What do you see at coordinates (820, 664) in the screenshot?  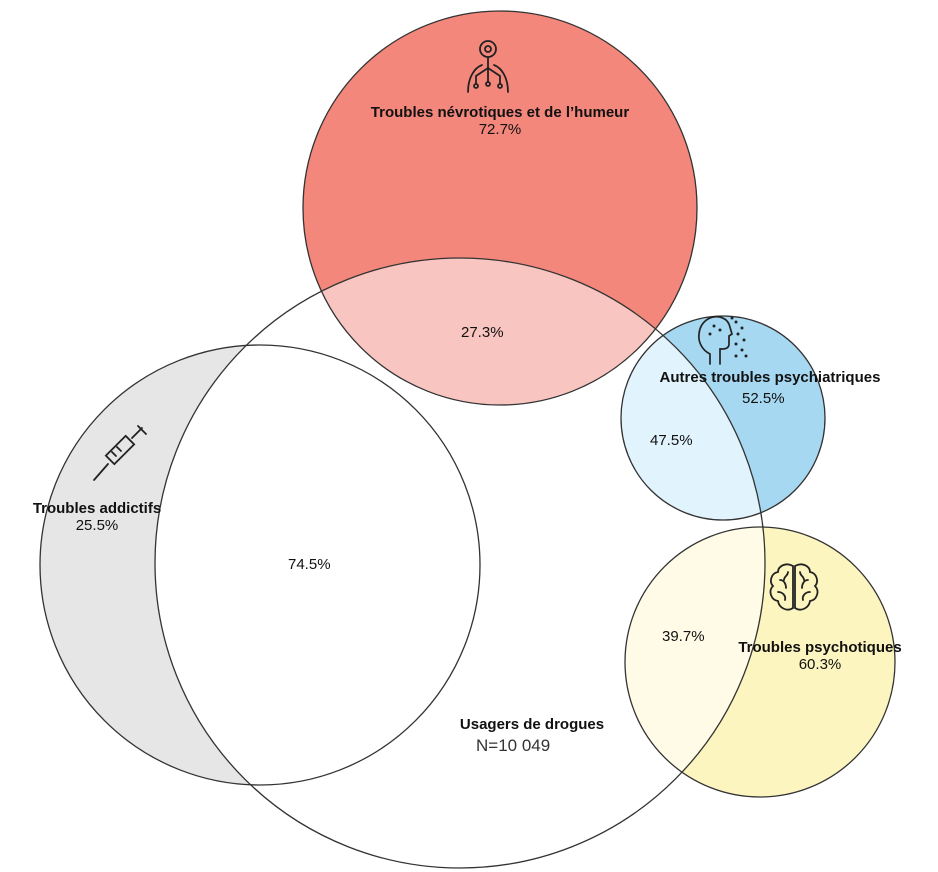 I see `pct-psychotiques-outside: 60.3%` at bounding box center [820, 664].